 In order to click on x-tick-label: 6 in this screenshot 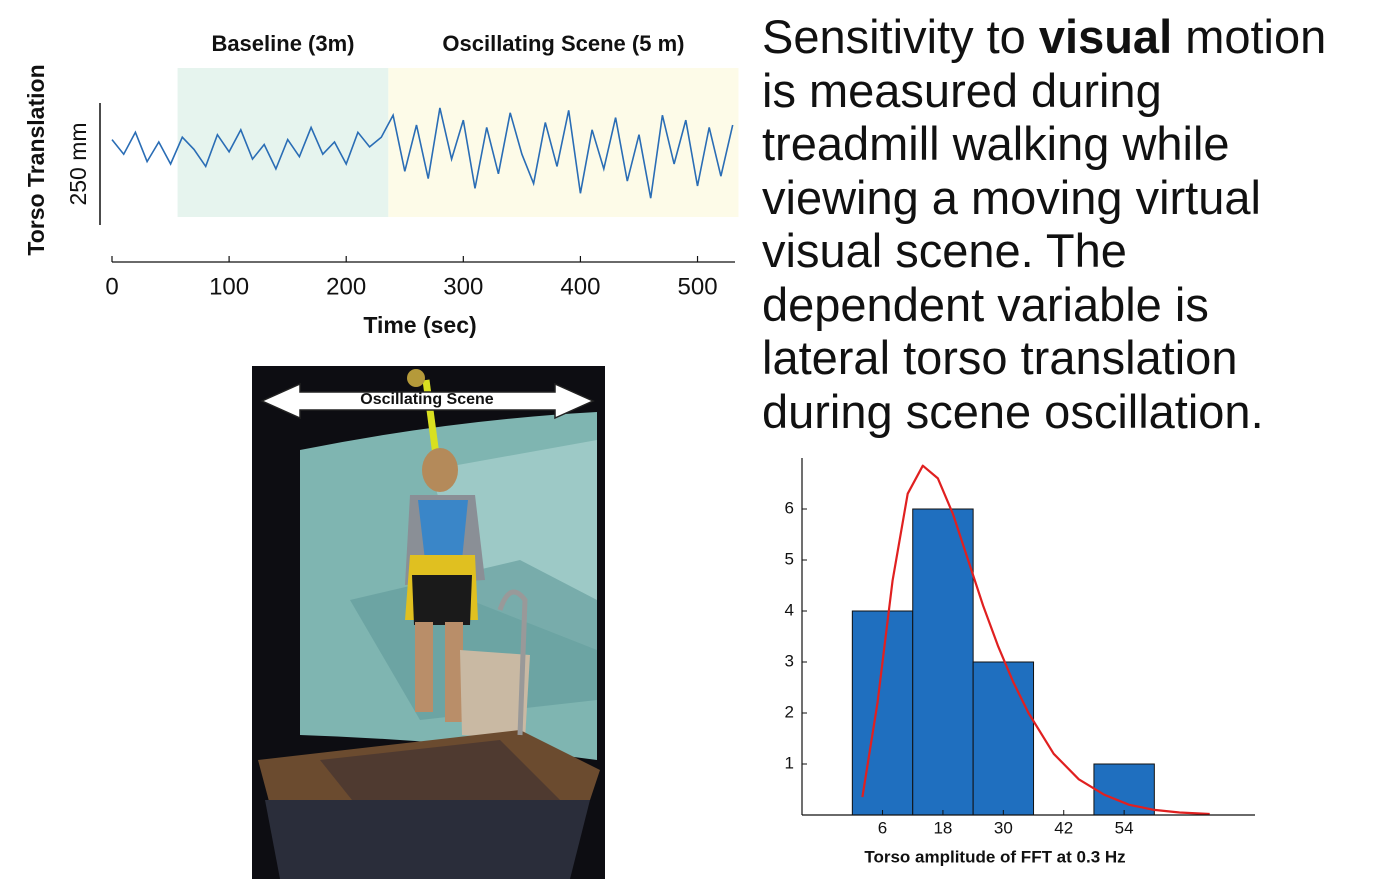, I will do `click(882, 827)`.